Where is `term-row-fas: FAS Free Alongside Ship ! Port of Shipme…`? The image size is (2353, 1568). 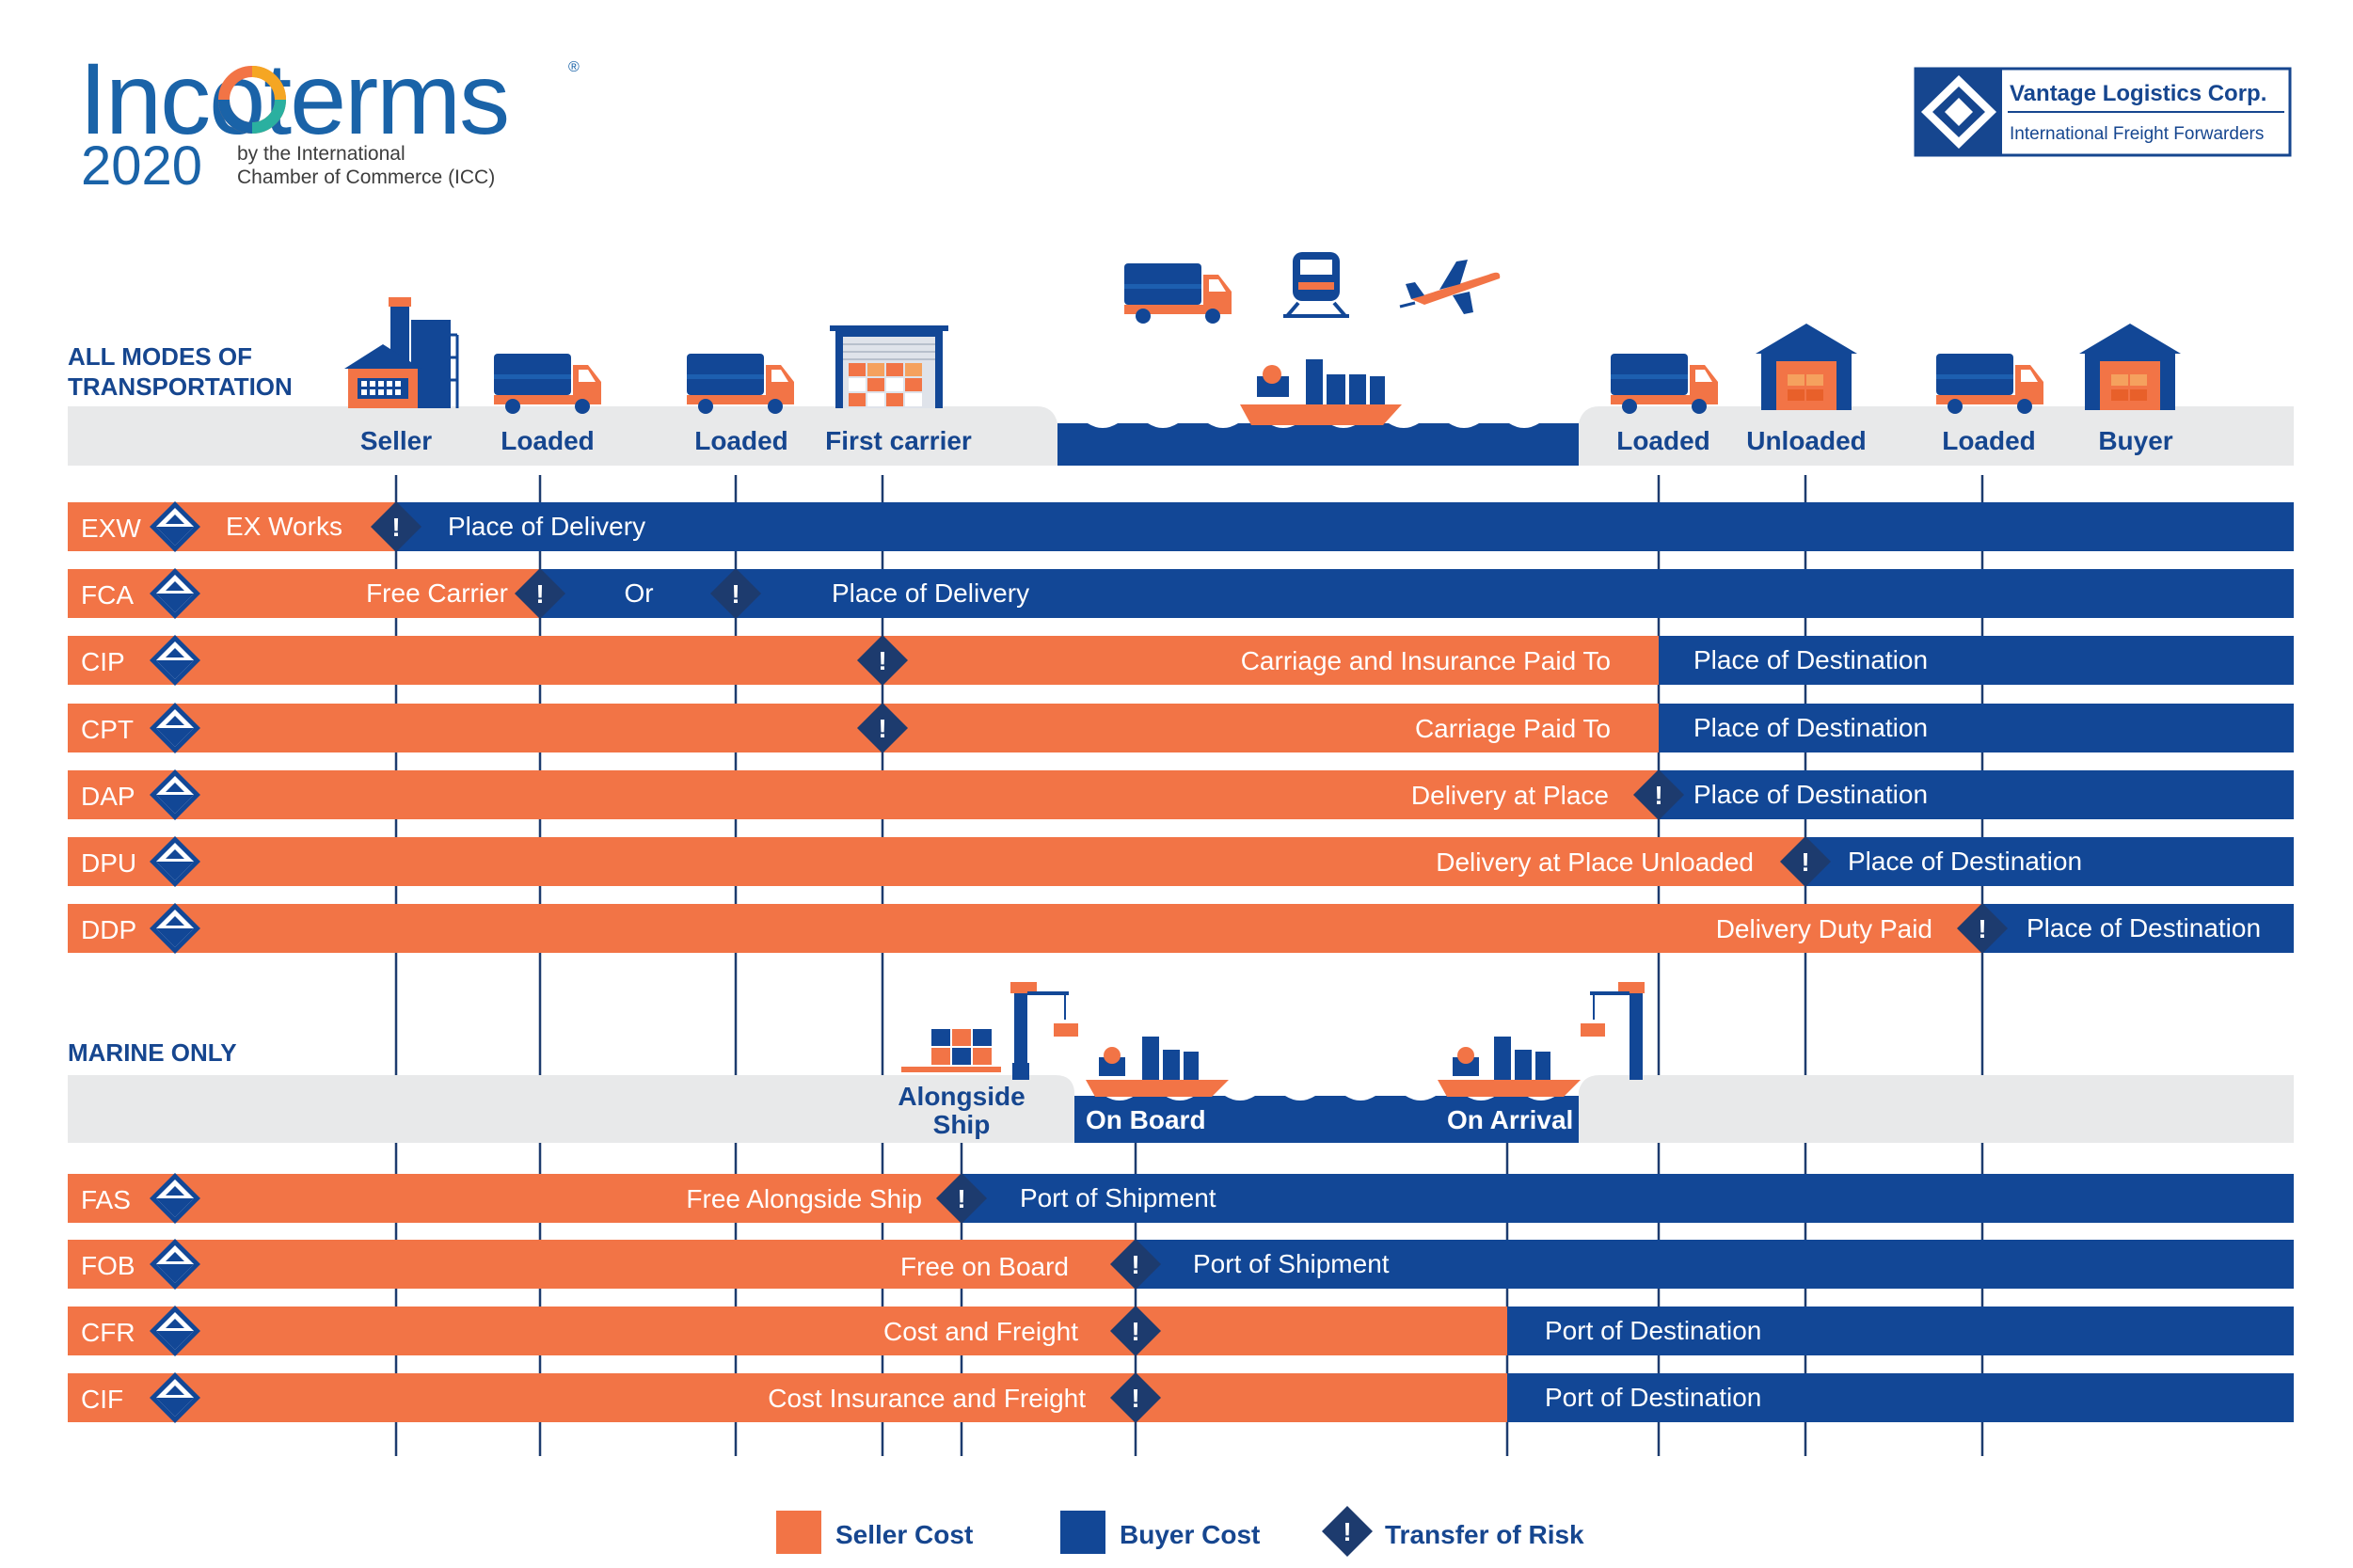
term-row-fas: FAS Free Alongside Ship ! Port of Shipme… is located at coordinates (1181, 1198).